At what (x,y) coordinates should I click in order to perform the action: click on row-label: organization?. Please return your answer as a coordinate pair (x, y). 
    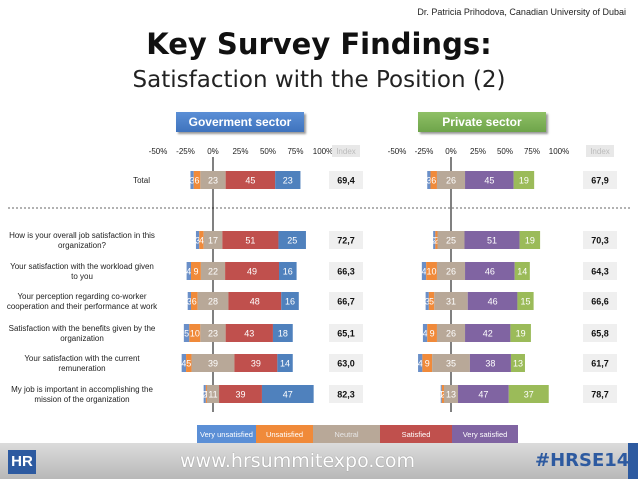
    Looking at the image, I should click on (82, 245).